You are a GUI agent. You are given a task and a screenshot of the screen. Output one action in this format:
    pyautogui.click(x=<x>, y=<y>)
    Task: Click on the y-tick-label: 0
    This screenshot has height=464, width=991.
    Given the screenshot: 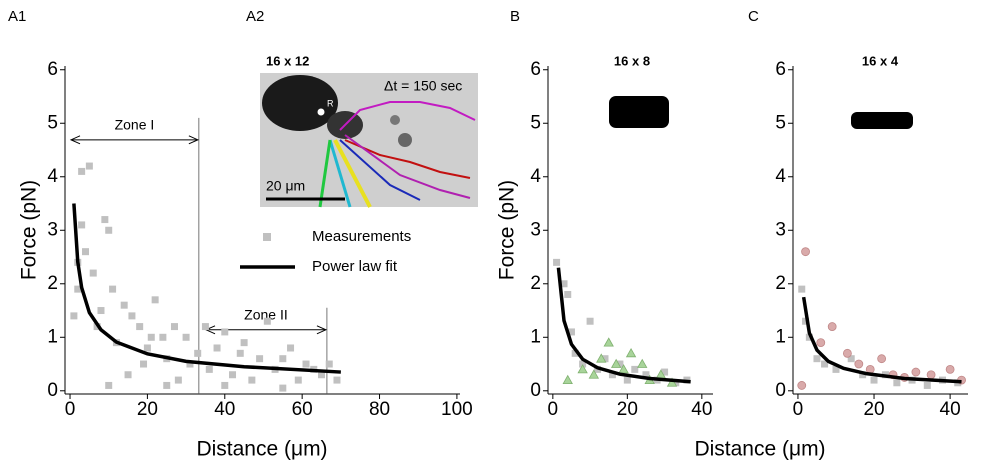 What is the action you would take?
    pyautogui.click(x=780, y=390)
    